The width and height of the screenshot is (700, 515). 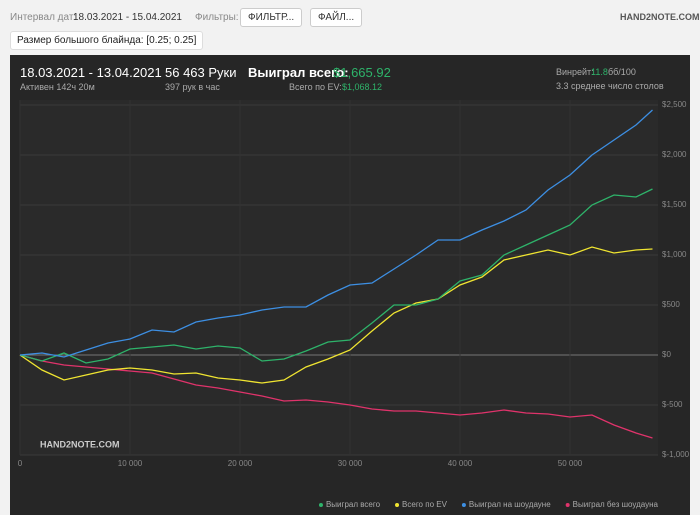 I want to click on legend-label: Выиграл всего, so click(x=353, y=504).